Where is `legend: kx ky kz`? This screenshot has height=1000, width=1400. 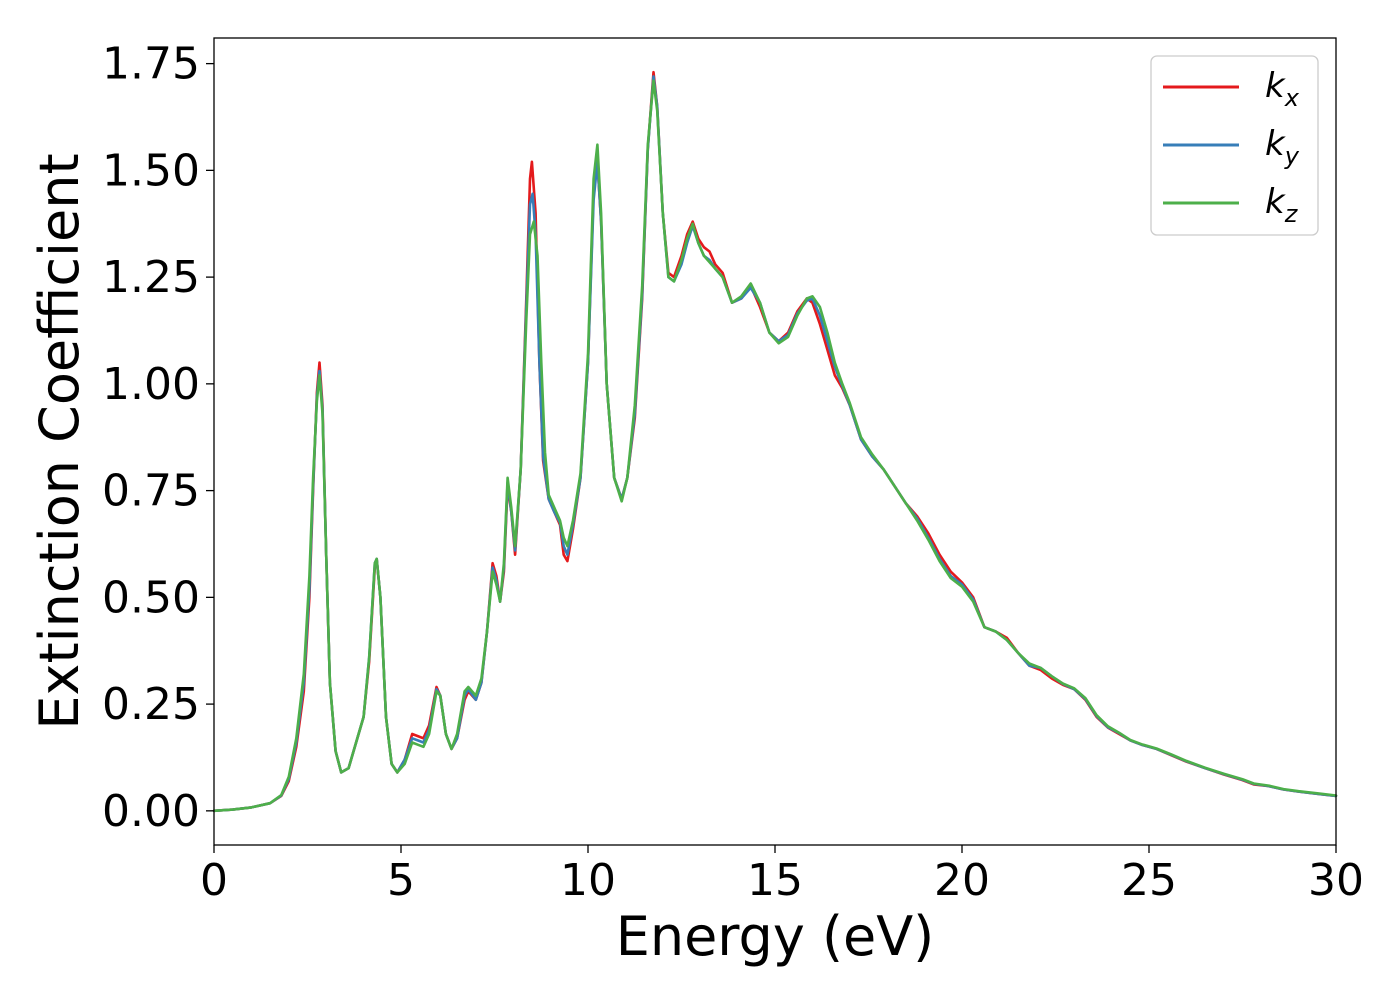
legend: kx ky kz is located at coordinates (1234, 145).